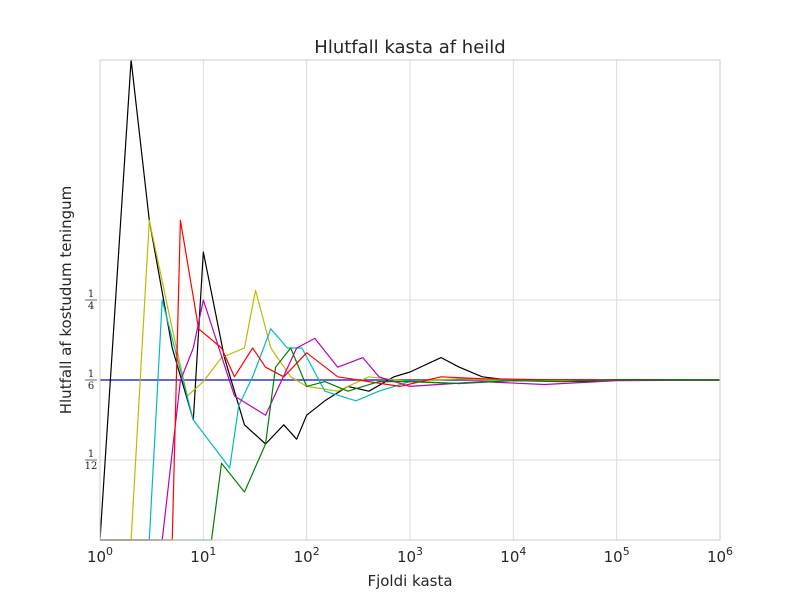 This screenshot has height=600, width=800. Describe the element at coordinates (91, 386) in the screenshot. I see `y-tick-denominator: 6` at that location.